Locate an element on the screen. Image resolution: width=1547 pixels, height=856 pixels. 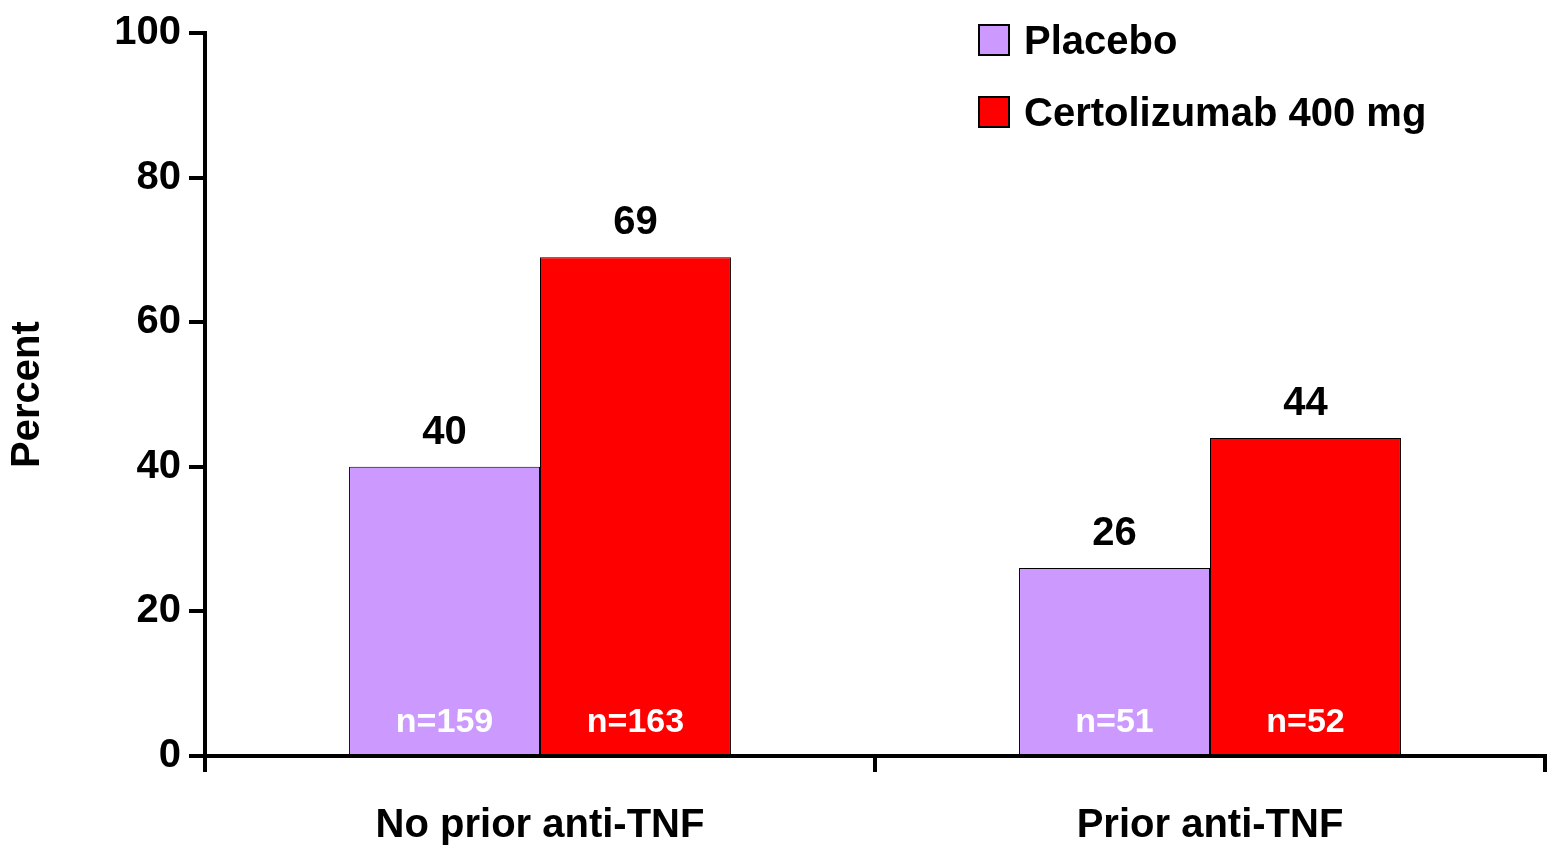
y-axis-title: Percent is located at coordinates (25, 394).